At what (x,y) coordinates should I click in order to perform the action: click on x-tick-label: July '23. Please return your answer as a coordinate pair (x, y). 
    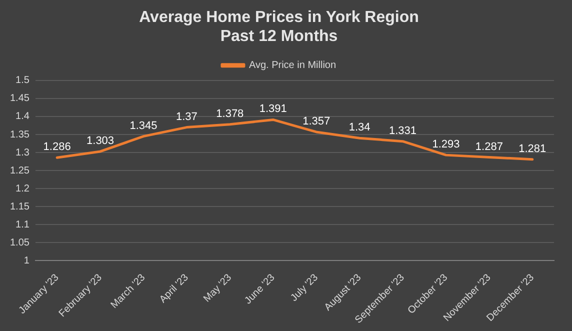
    Looking at the image, I should click on (304, 288).